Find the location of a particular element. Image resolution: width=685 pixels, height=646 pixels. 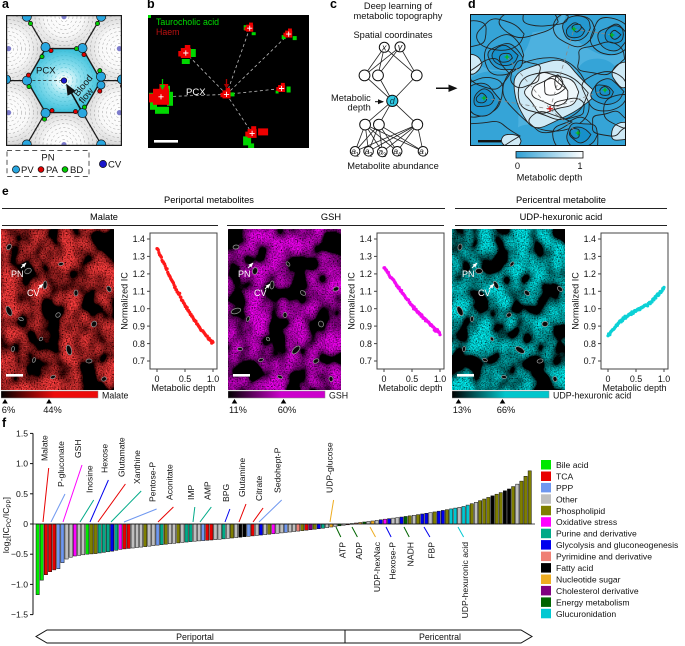

svg-text: Nucleotide sugar is located at coordinates (588, 580).